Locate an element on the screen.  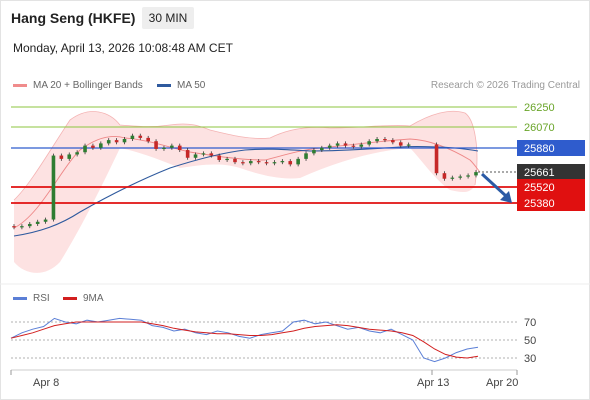
legend-9ma: 9MA is located at coordinates (83, 298).